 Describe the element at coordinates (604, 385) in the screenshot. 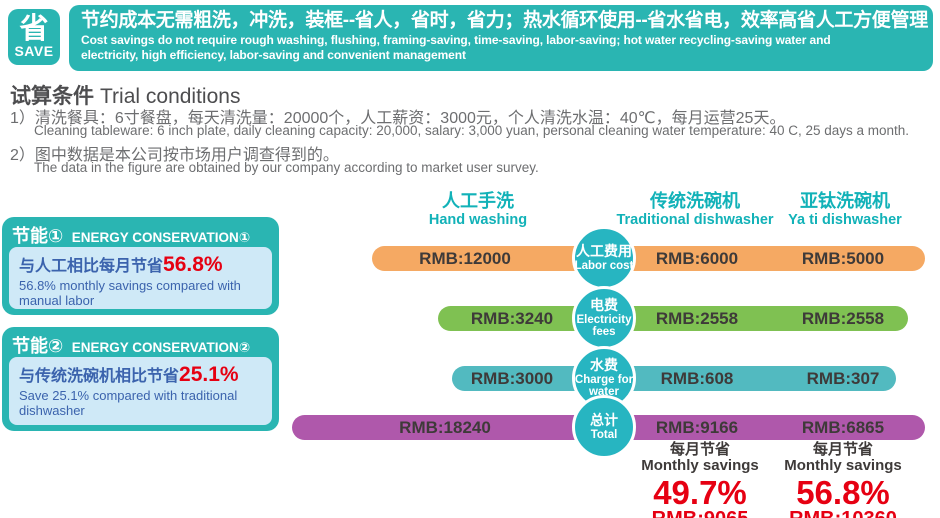

I see `row-circle-en: Charge for water` at that location.